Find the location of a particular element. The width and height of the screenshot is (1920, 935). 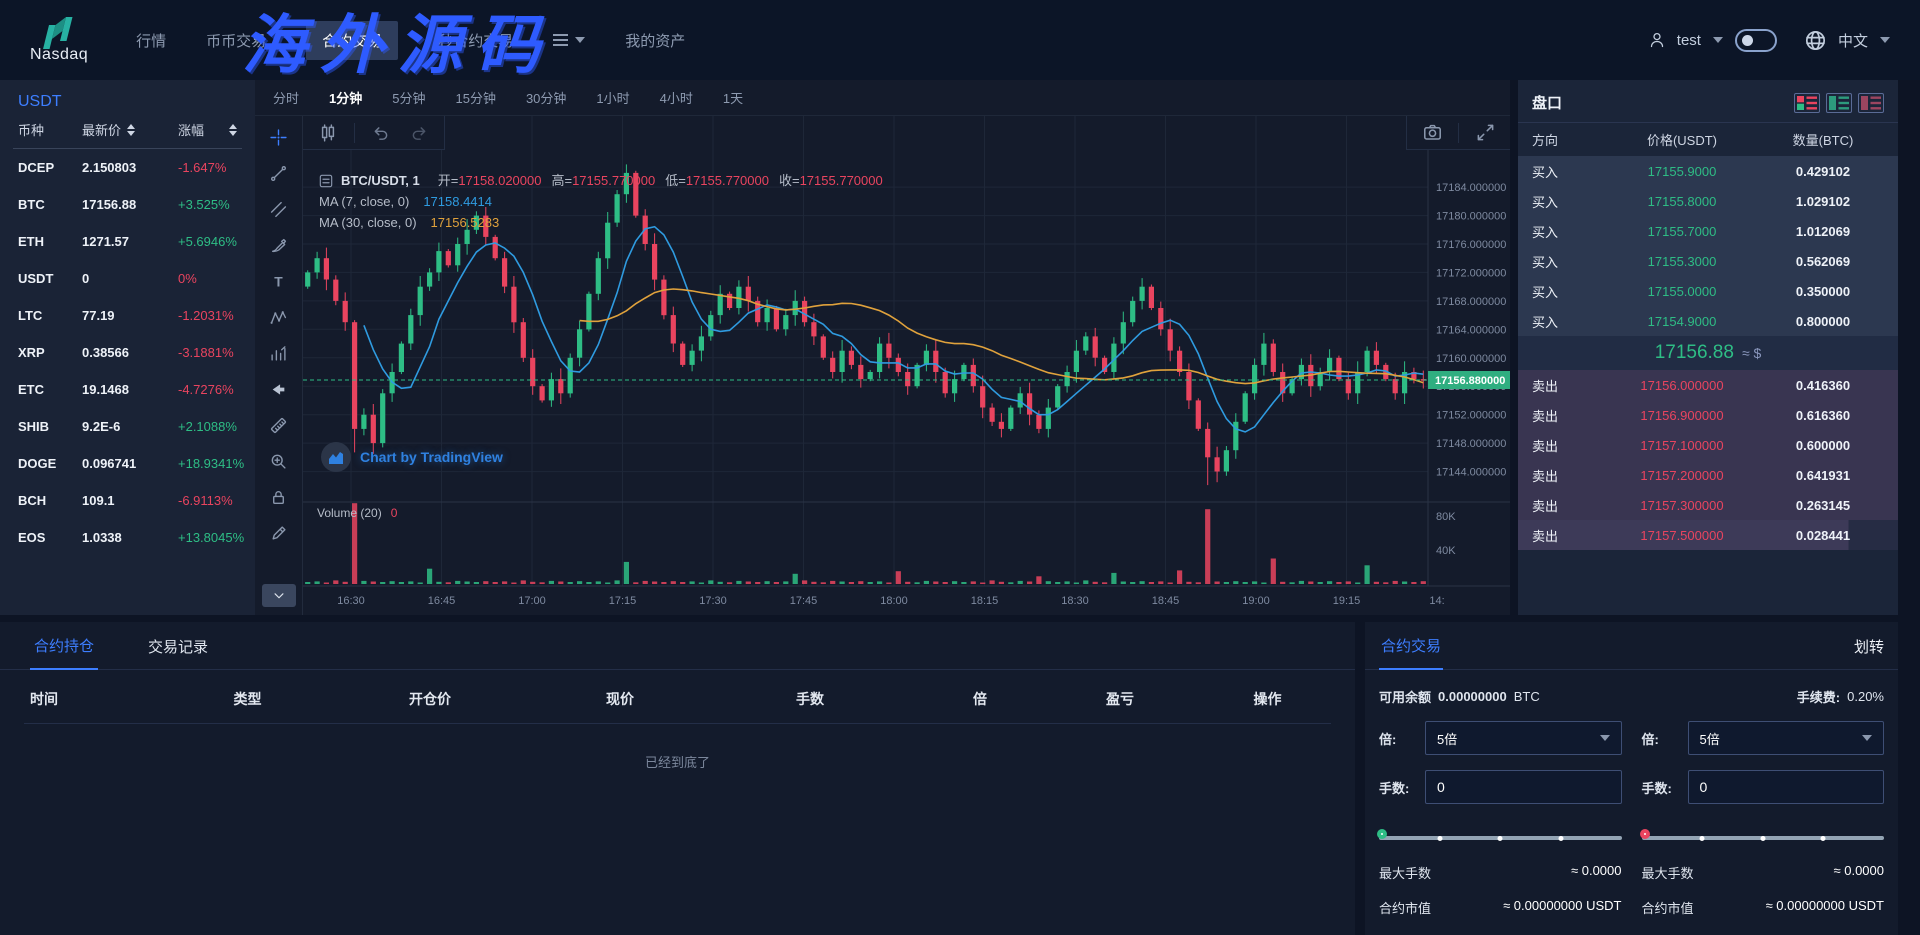

theme-toggle is located at coordinates (1755, 40).